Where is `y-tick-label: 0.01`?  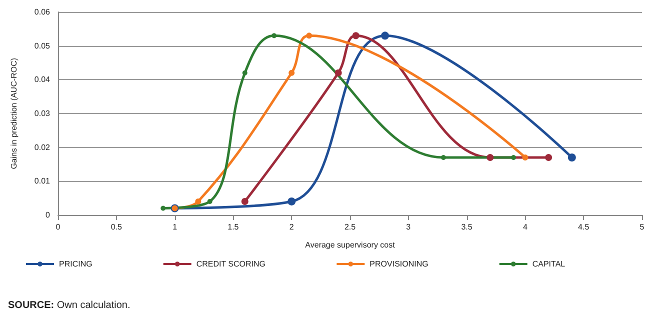 y-tick-label: 0.01 is located at coordinates (42, 181).